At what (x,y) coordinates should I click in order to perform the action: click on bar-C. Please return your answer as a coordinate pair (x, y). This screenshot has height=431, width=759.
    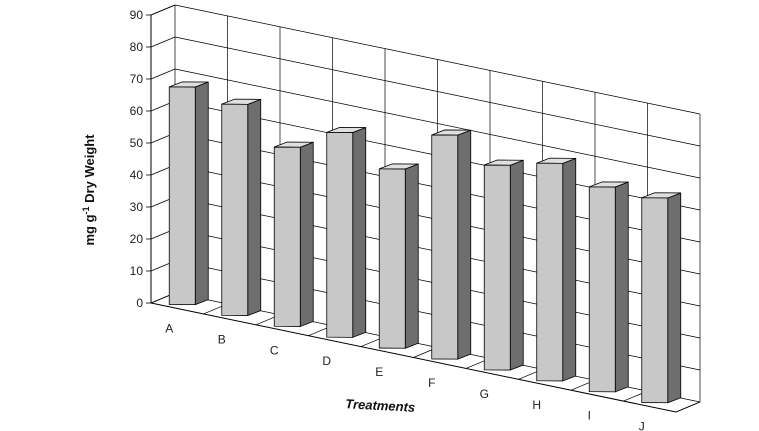
    Looking at the image, I should click on (293, 234).